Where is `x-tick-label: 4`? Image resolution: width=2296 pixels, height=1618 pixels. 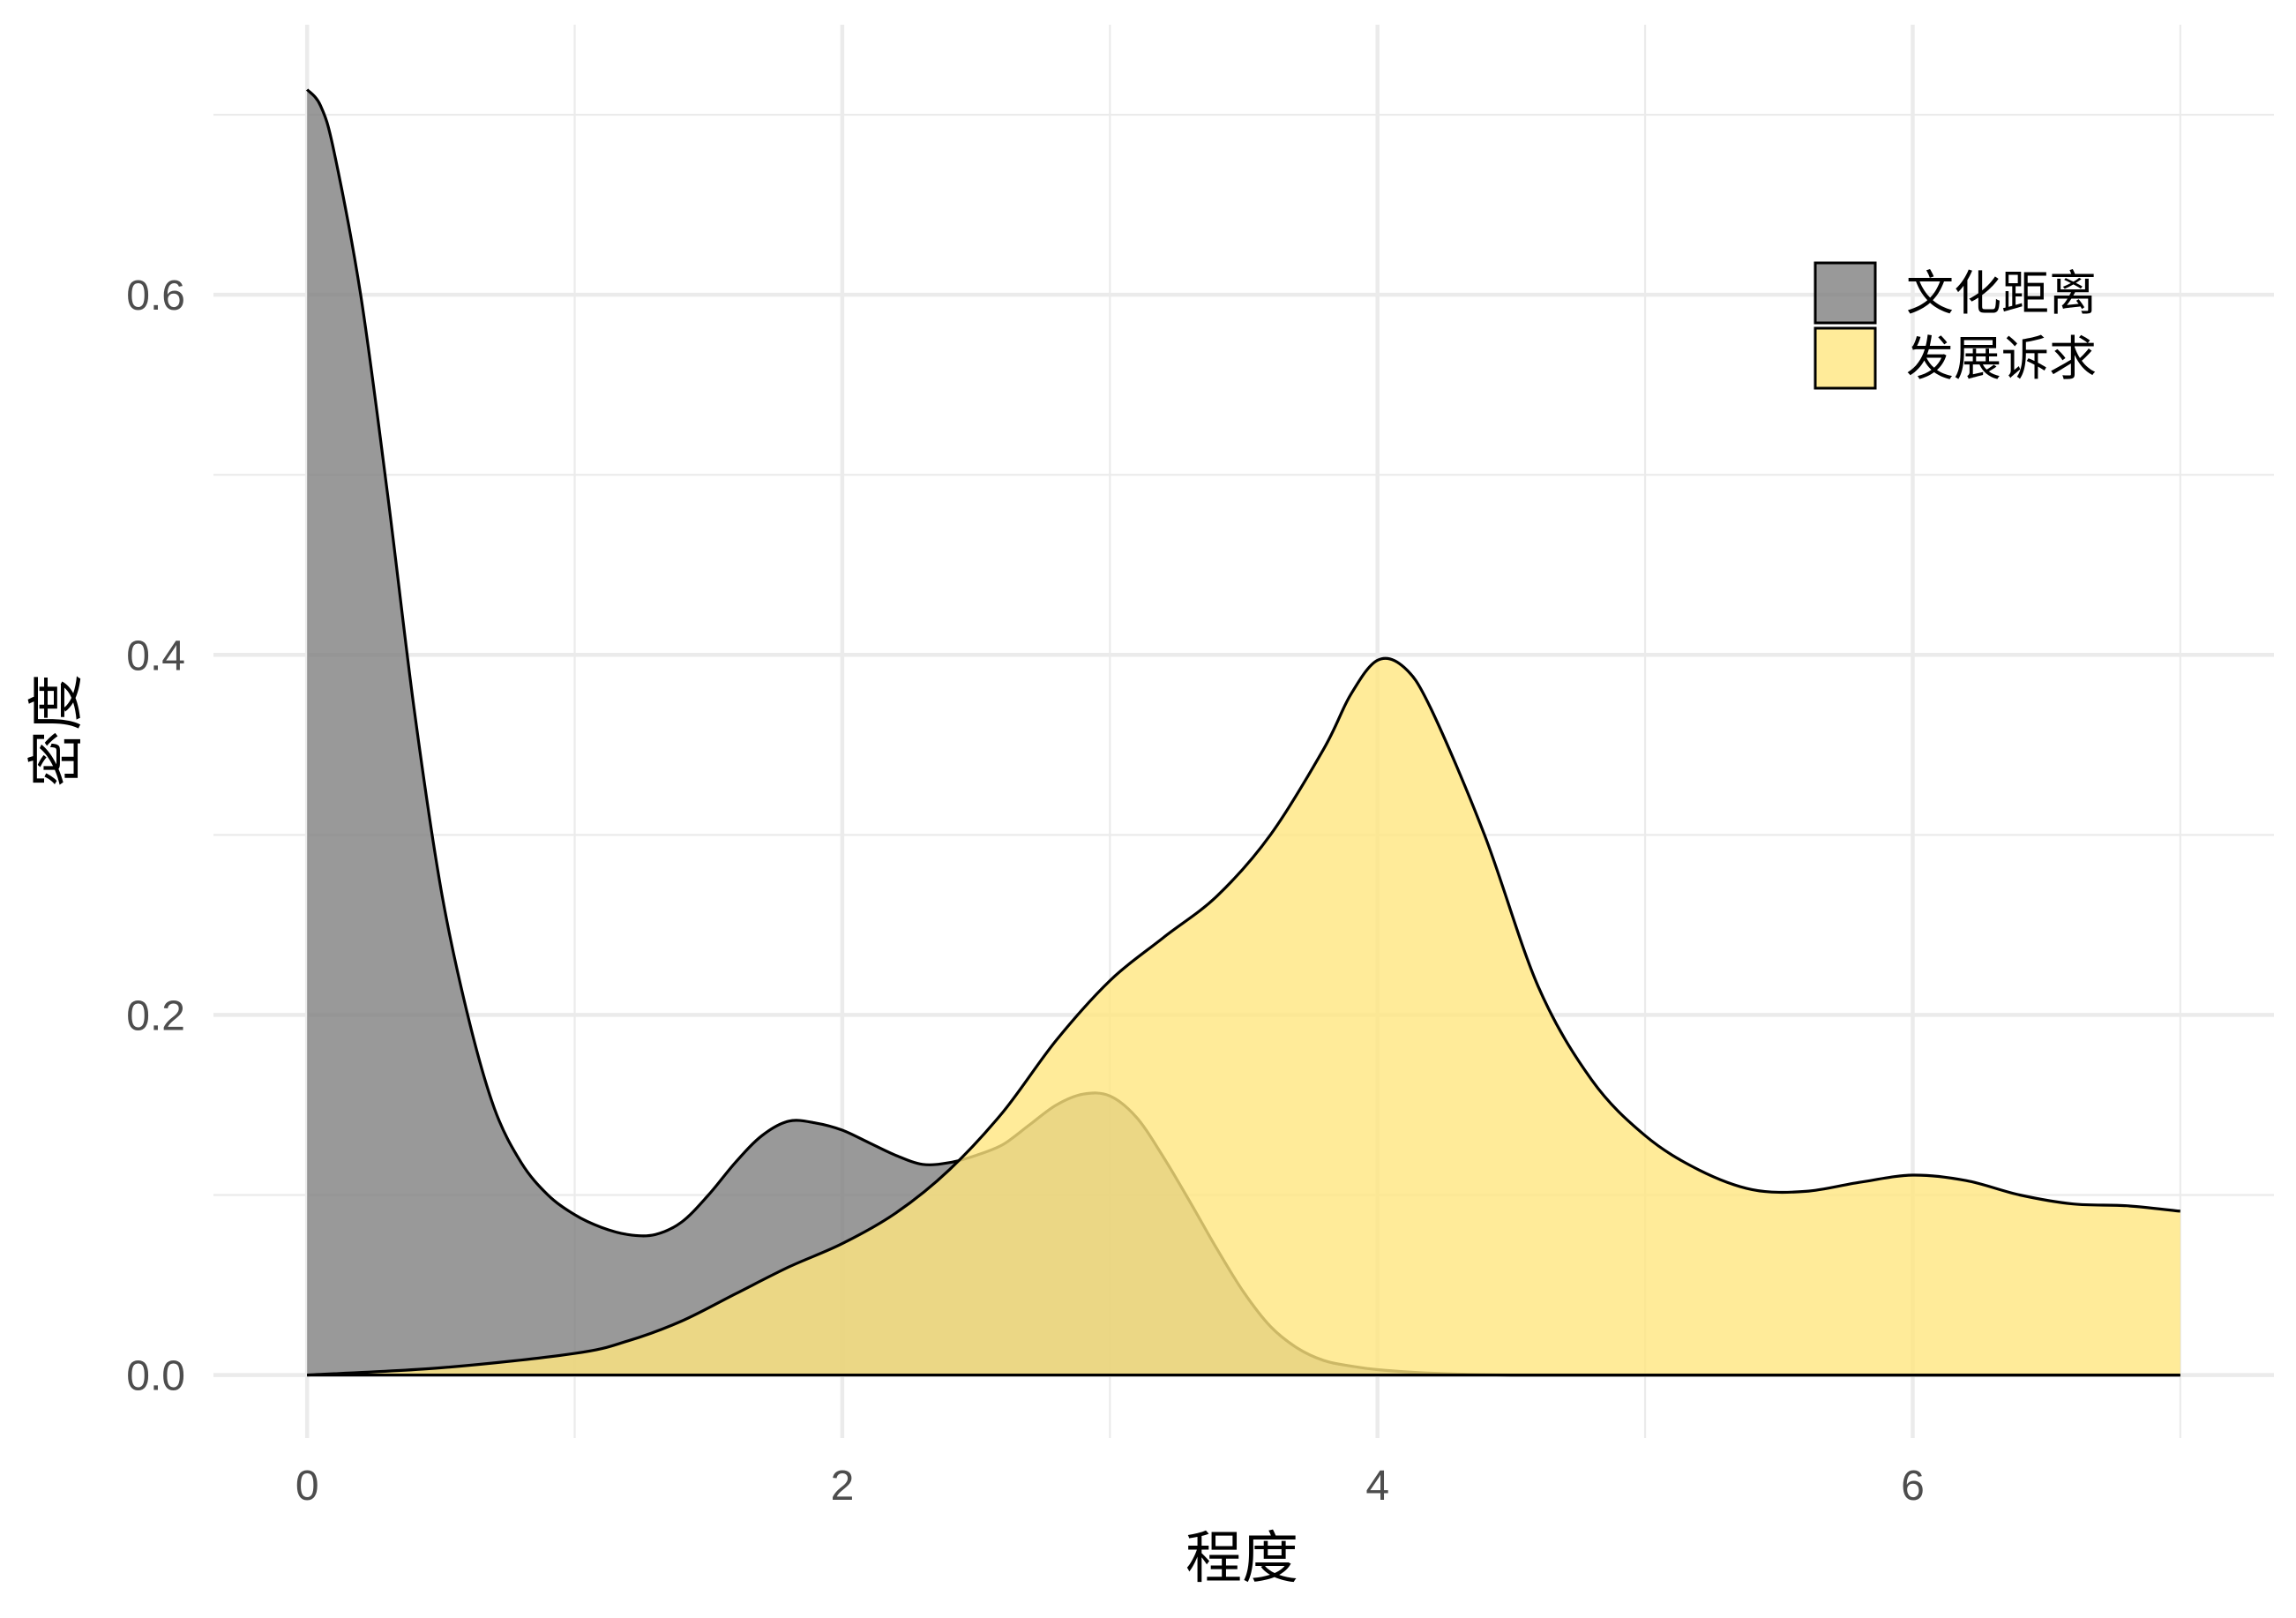
x-tick-label: 4 is located at coordinates (1377, 1486).